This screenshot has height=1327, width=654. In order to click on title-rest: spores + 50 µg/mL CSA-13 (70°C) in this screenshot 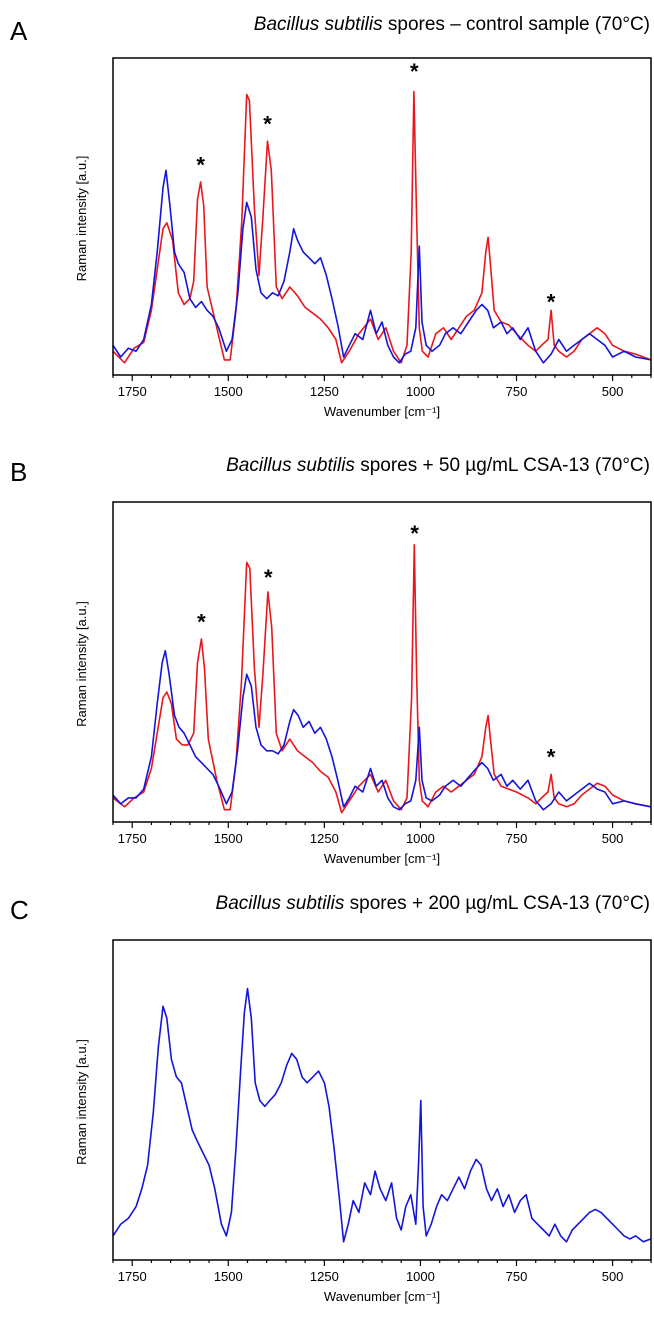, I will do `click(502, 465)`.